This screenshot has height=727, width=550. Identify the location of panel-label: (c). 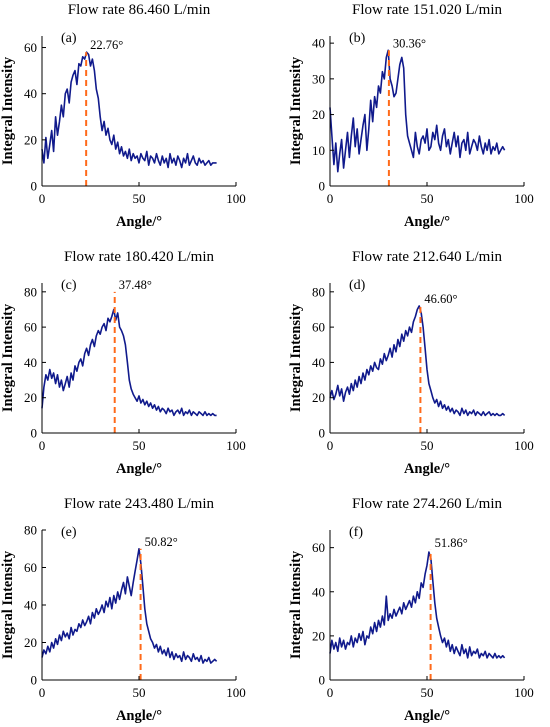
(69, 285).